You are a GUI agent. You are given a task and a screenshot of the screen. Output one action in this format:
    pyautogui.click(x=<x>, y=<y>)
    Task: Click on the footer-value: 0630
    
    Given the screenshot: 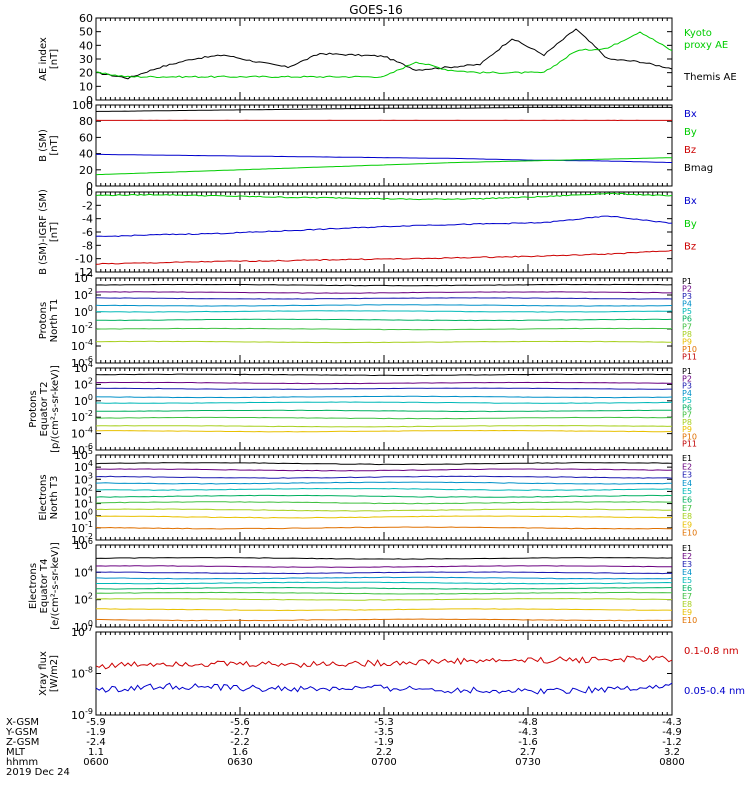 What is the action you would take?
    pyautogui.click(x=239, y=762)
    